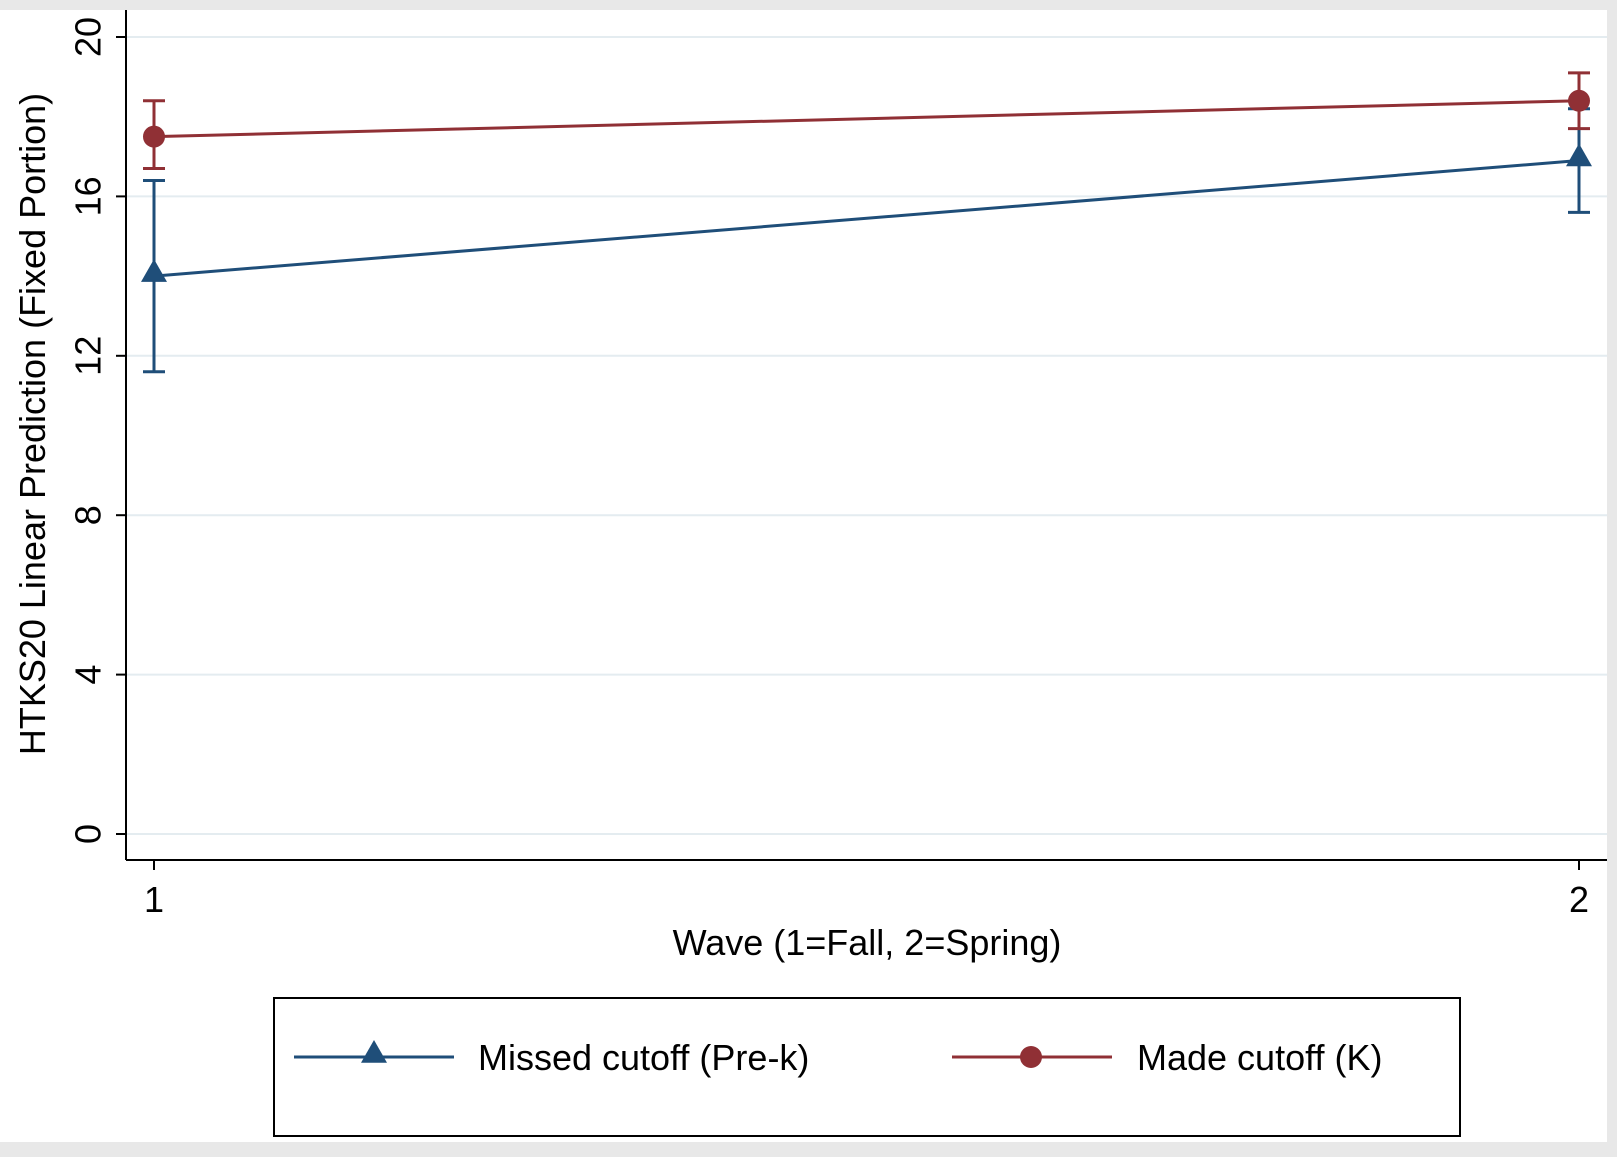  I want to click on legend-marker-circle, so click(1031, 1057).